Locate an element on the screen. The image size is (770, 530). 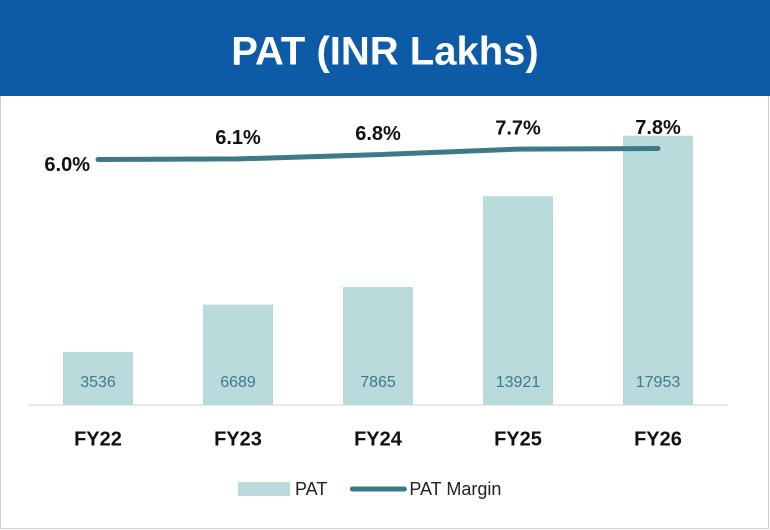
line-value-label: 6.1% is located at coordinates (238, 138).